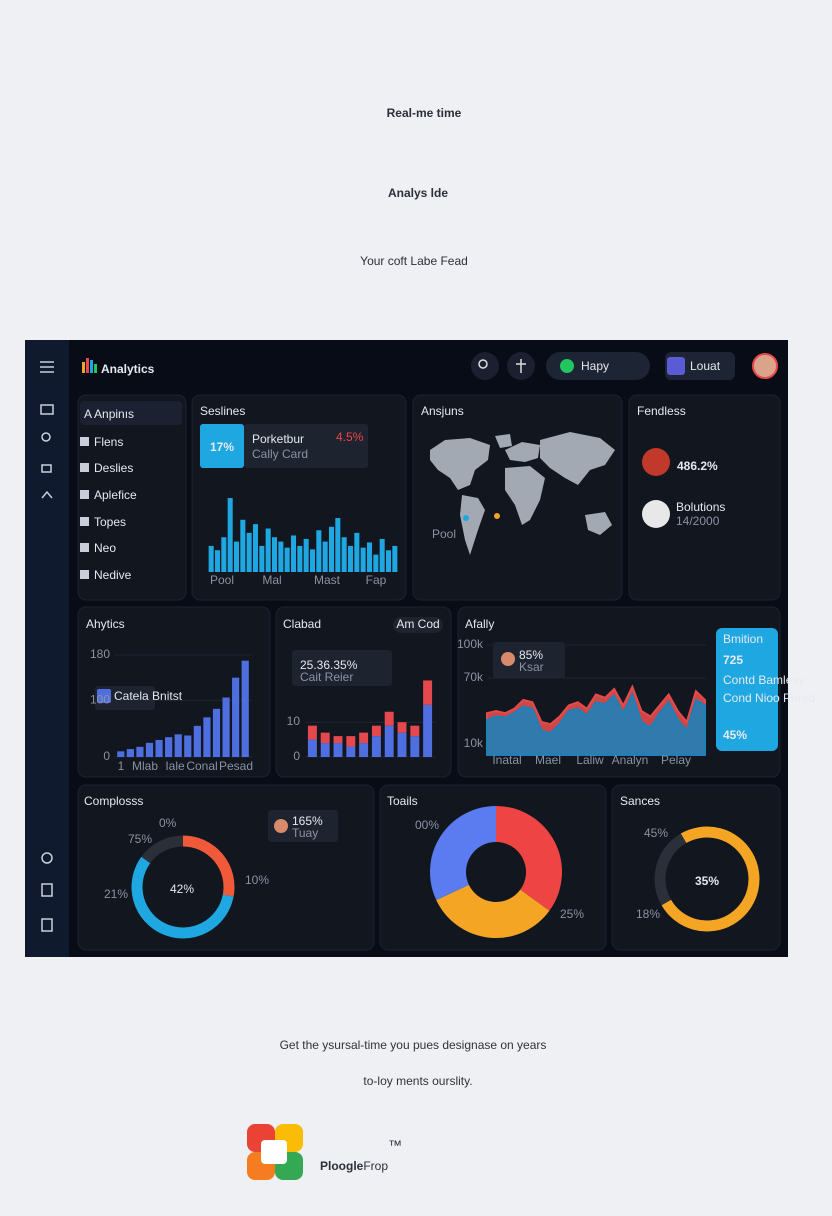  What do you see at coordinates (700, 507) in the screenshot?
I see `item-title: Bolutions` at bounding box center [700, 507].